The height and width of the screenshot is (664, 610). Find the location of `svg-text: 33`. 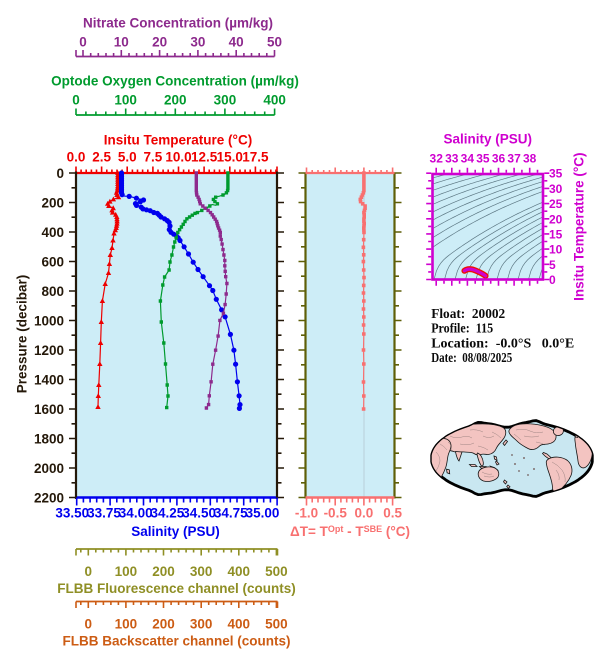

svg-text: 33 is located at coordinates (452, 159).